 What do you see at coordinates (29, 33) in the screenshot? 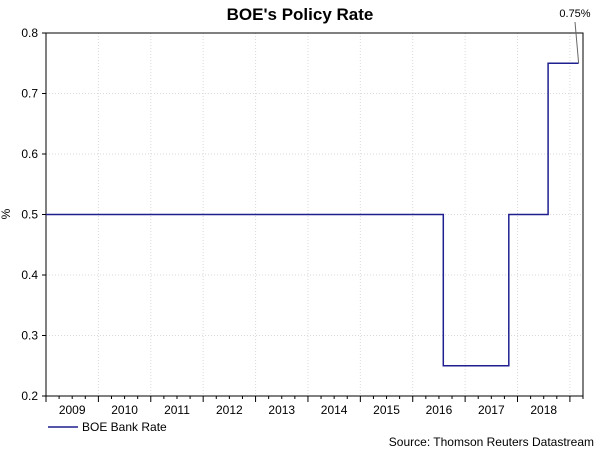
I see `y-tick-label: 0.8` at bounding box center [29, 33].